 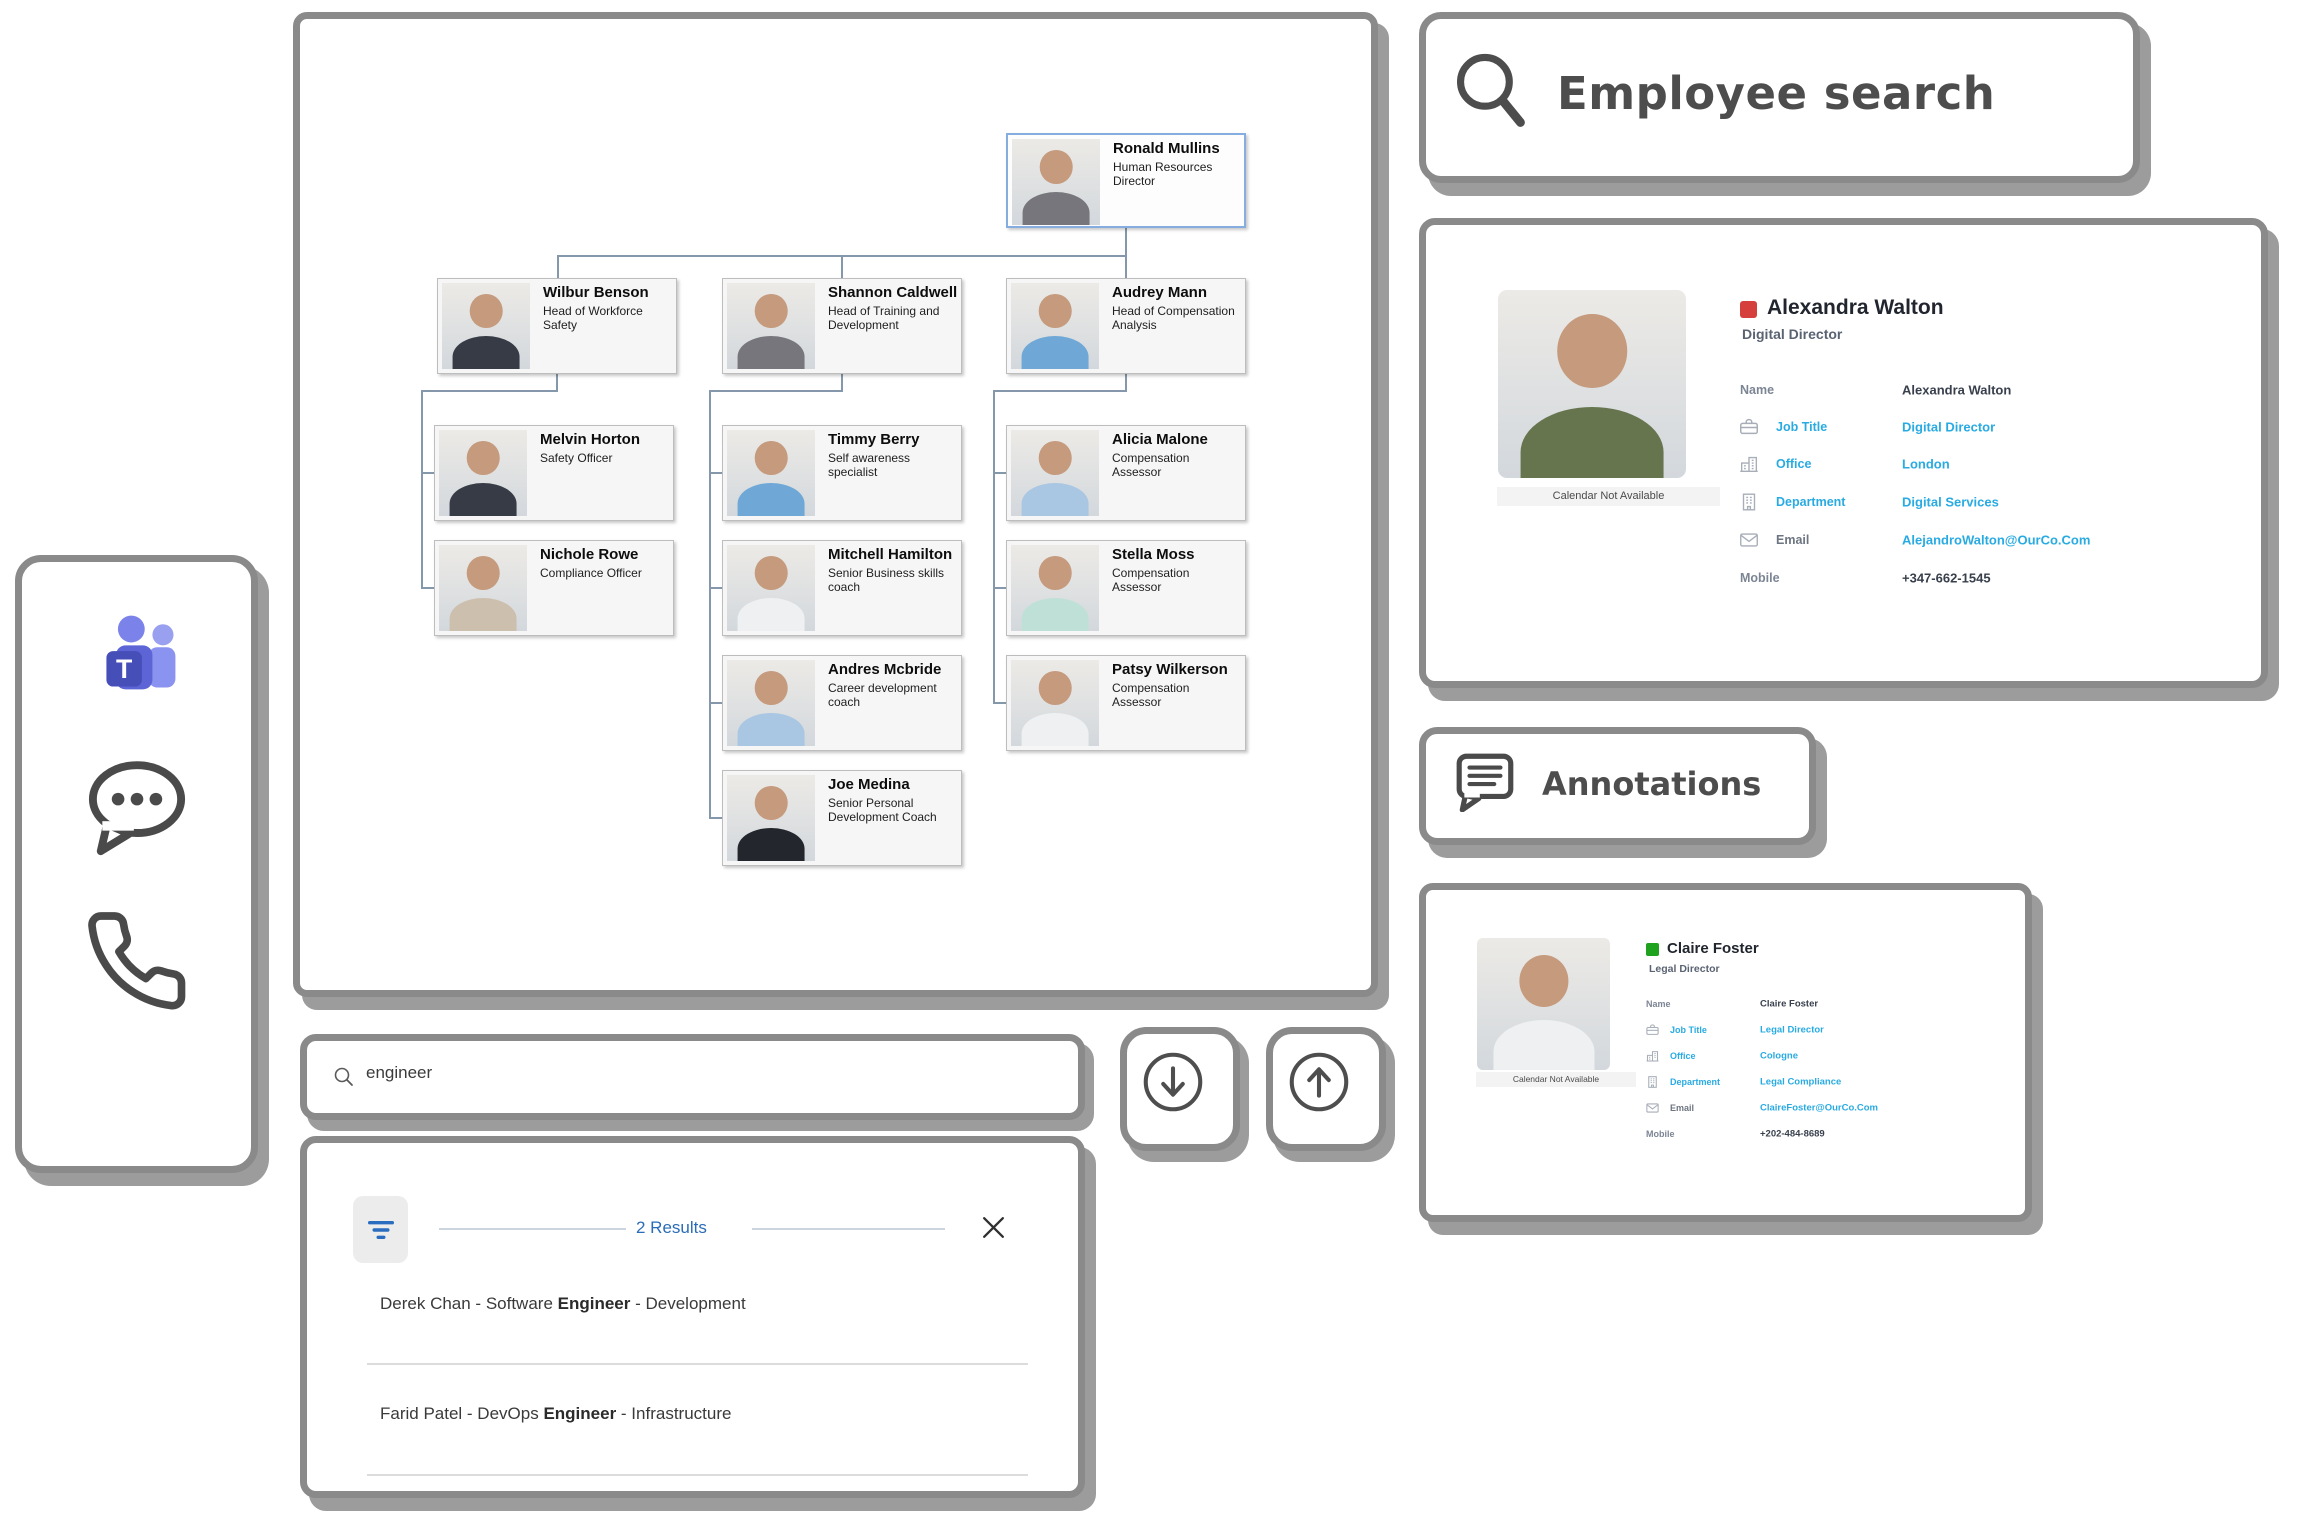 What do you see at coordinates (1180, 1089) in the screenshot?
I see `scroll-down-button` at bounding box center [1180, 1089].